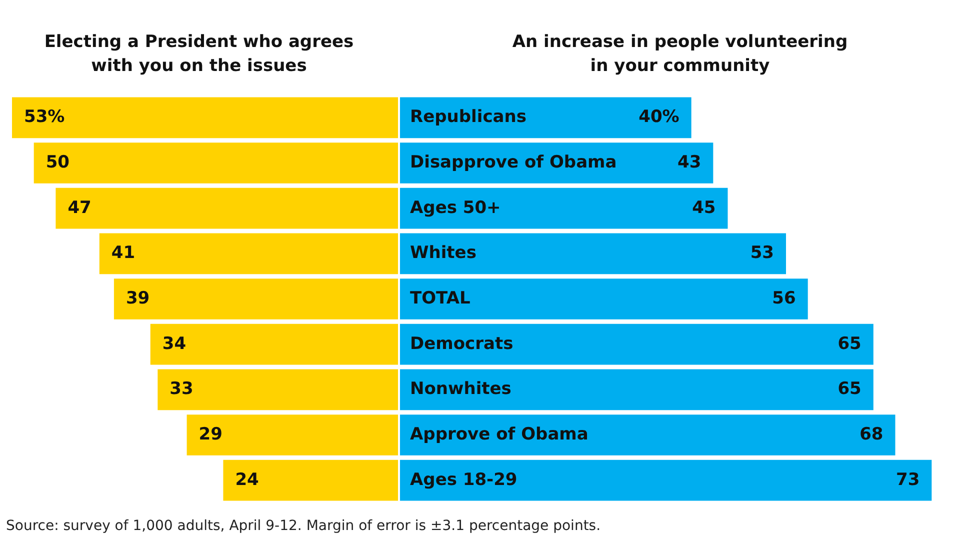  Describe the element at coordinates (908, 480) in the screenshot. I see `data-label: 73` at that location.